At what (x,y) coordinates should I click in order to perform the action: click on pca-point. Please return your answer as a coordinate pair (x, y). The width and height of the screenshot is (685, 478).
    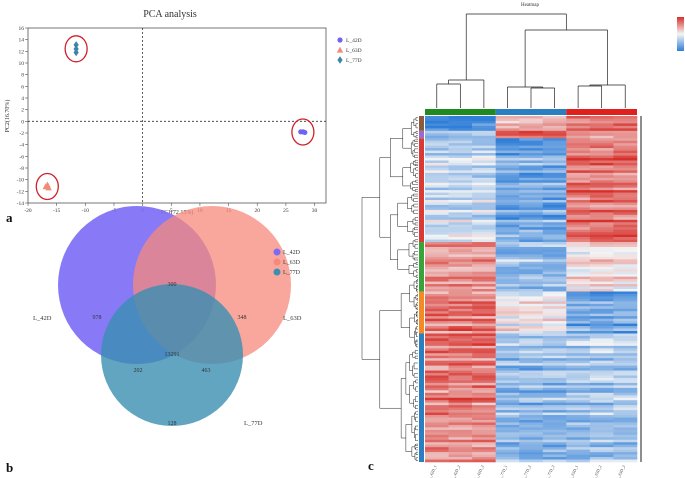
    Looking at the image, I should click on (305, 132).